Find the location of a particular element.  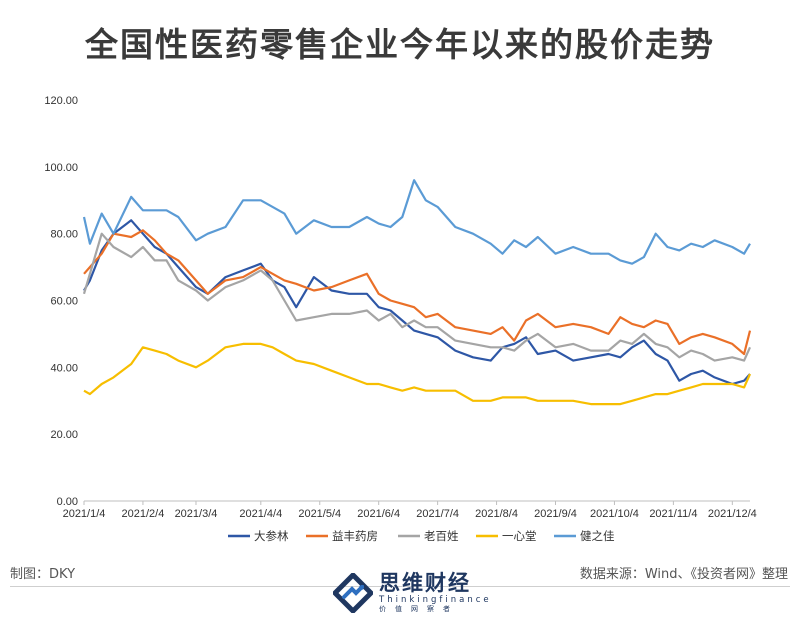

x-tick-label: 2021/3/4 is located at coordinates (196, 514).